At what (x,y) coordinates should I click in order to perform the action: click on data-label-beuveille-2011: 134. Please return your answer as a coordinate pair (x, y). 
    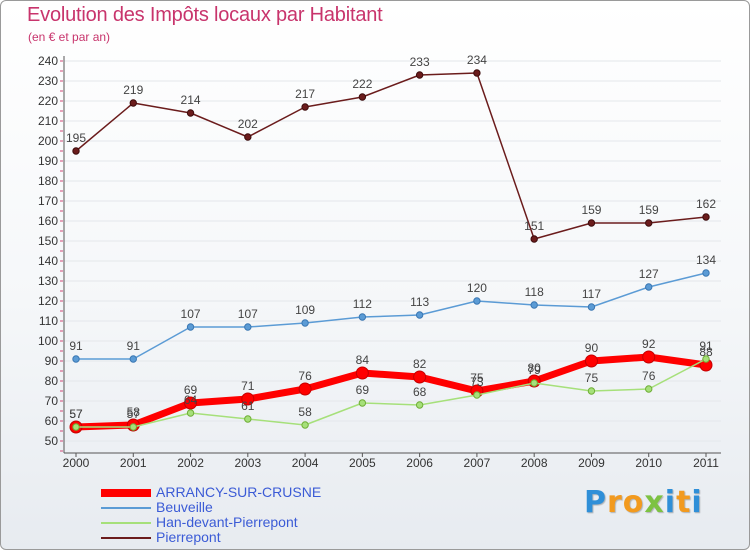
    Looking at the image, I should click on (706, 260).